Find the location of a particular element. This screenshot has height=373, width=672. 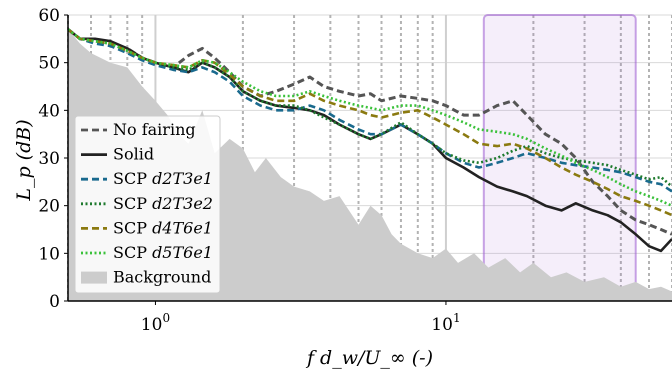

legend-swatch-background is located at coordinates (94, 277).